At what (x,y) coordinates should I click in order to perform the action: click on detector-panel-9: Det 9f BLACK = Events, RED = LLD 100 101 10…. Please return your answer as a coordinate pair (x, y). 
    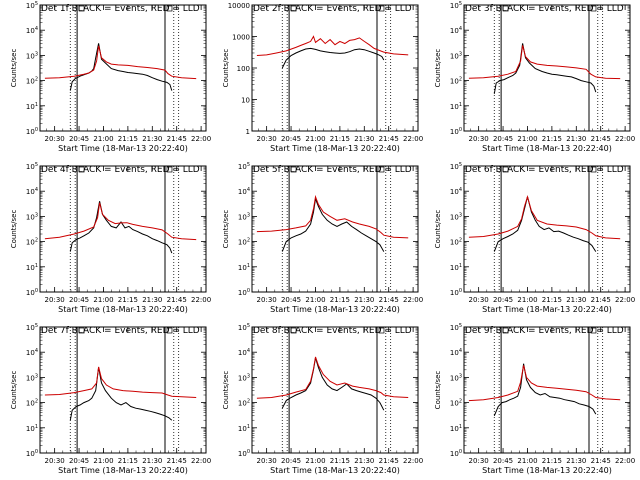
    Looking at the image, I should click on (534, 399).